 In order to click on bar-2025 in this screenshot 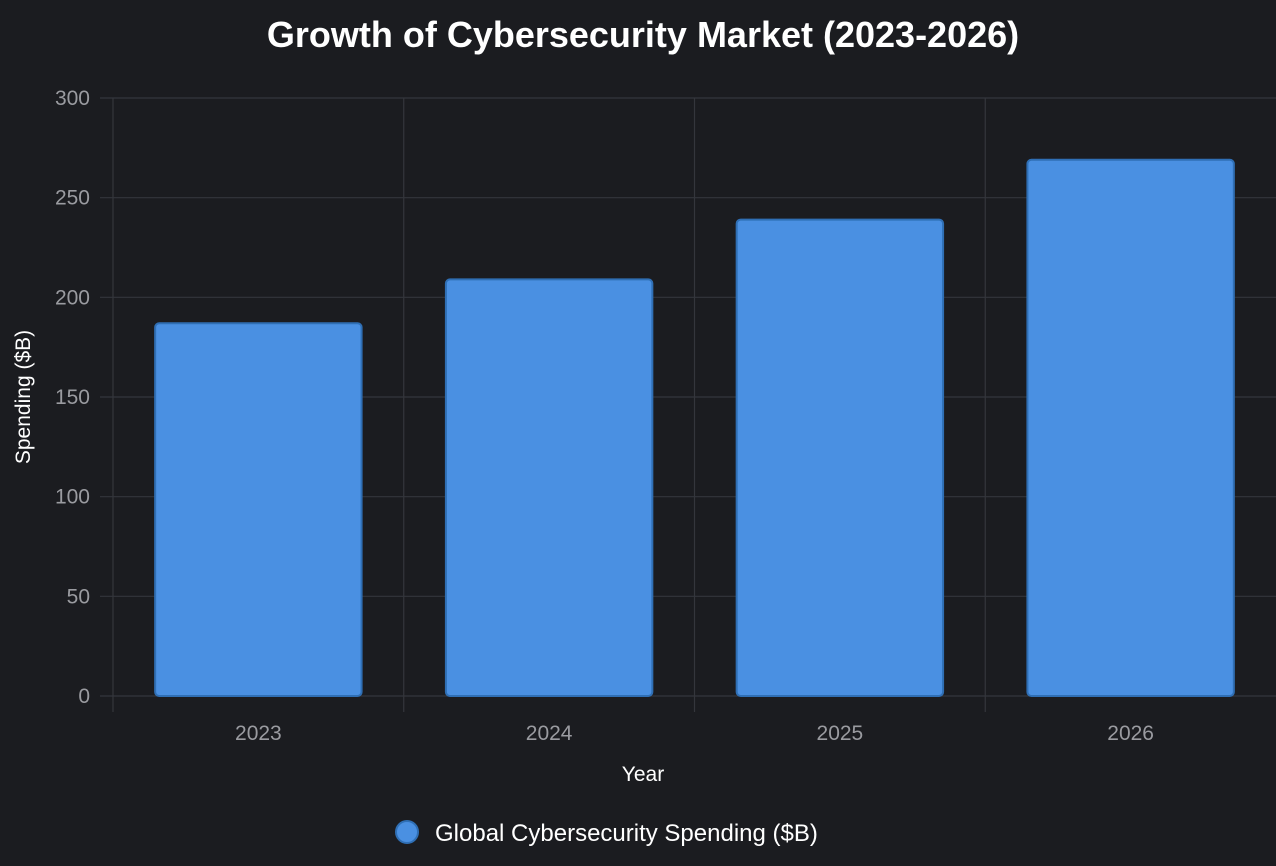, I will do `click(840, 458)`.